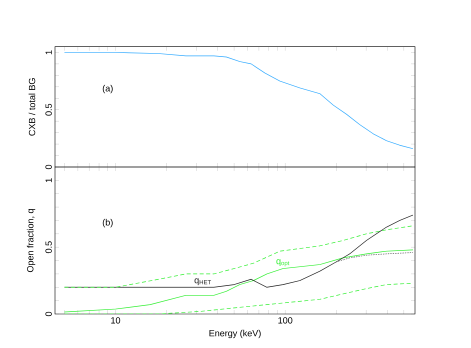 This screenshot has height=348, width=471. Describe the element at coordinates (203, 282) in the screenshot. I see `series-label: q$_{HET}$` at that location.